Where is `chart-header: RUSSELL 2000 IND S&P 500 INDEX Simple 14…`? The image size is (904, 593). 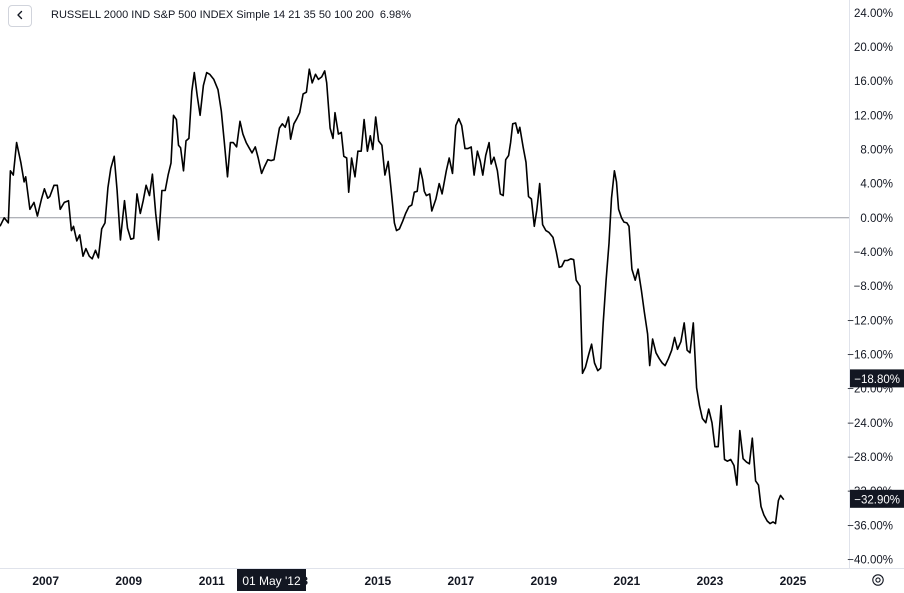
chart-header: RUSSELL 2000 IND S&P 500 INDEX Simple 14… is located at coordinates (425, 15).